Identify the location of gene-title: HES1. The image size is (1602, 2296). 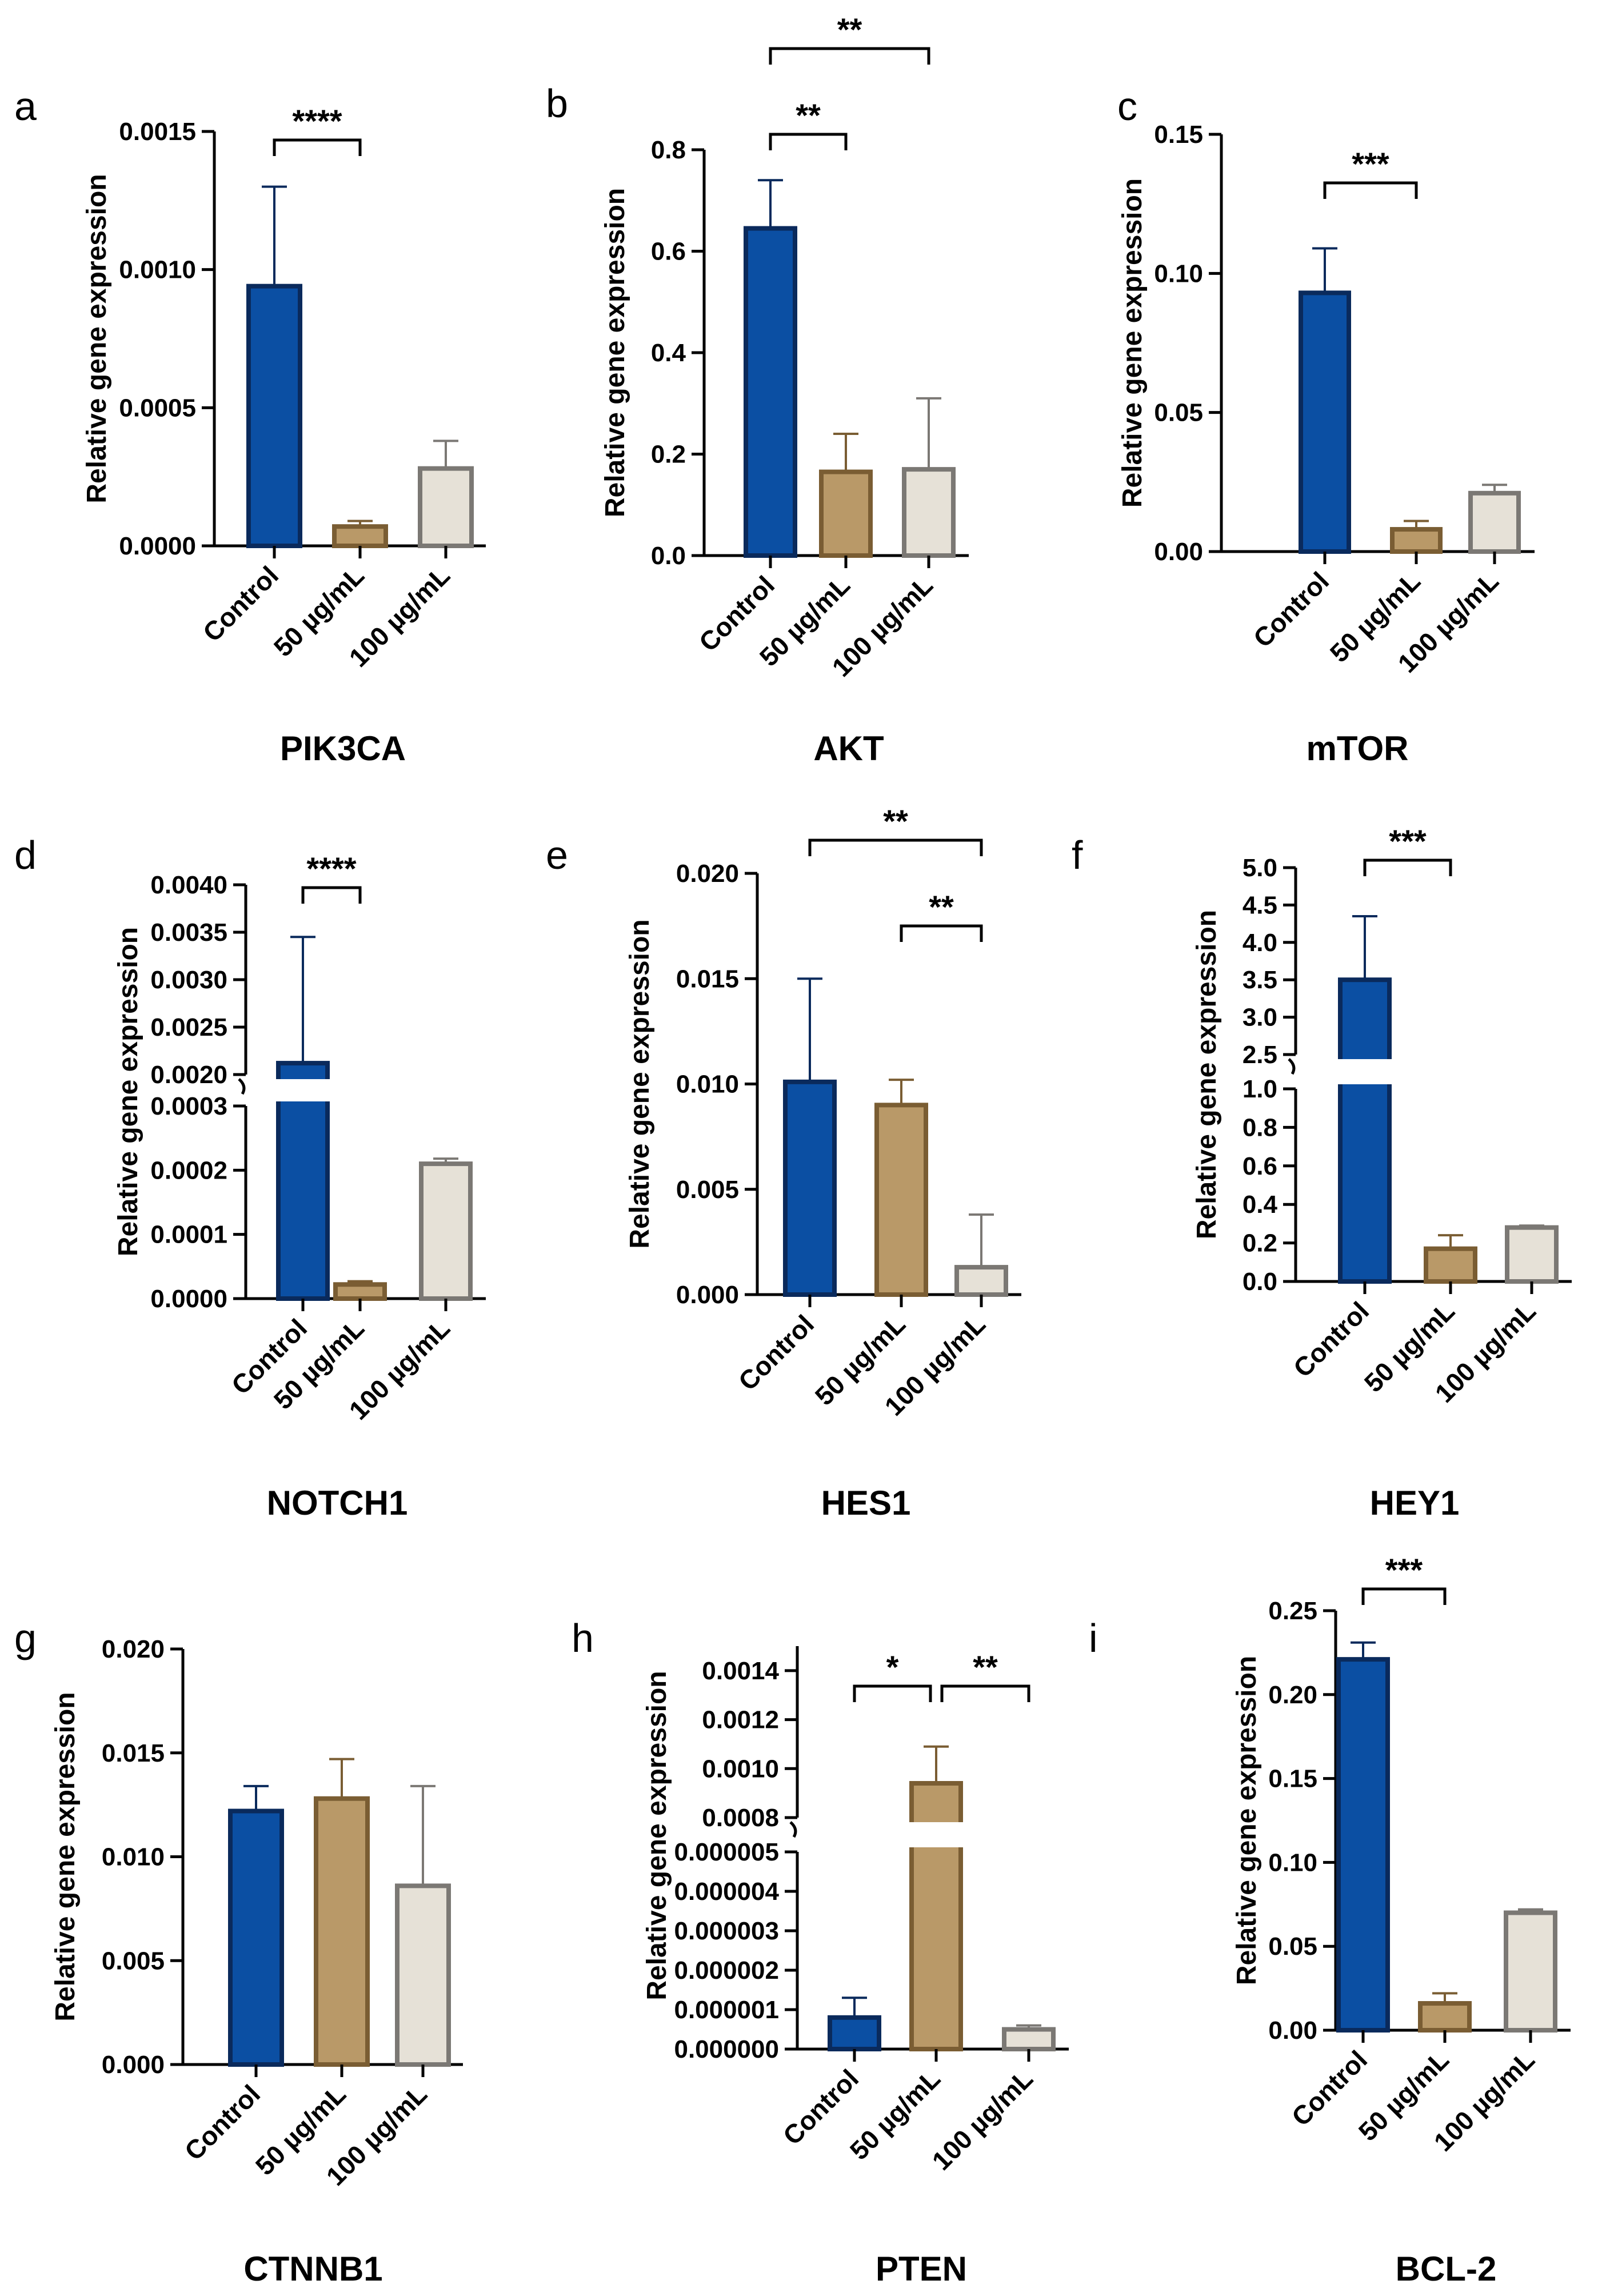
(866, 1503).